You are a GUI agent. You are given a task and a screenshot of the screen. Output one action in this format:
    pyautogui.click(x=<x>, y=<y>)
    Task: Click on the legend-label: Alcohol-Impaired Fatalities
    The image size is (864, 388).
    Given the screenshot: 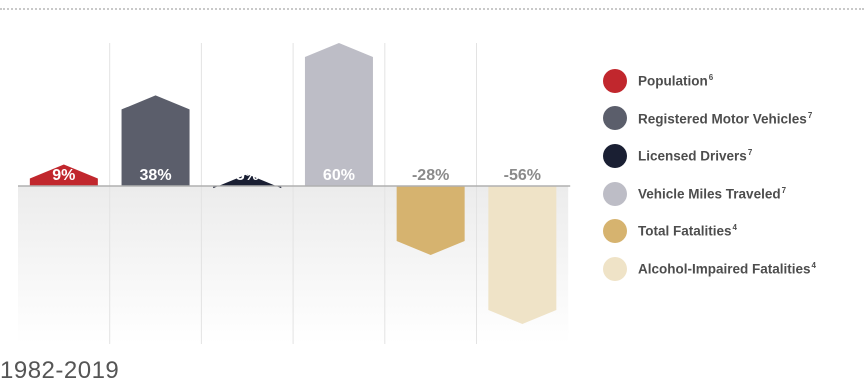 What is the action you would take?
    pyautogui.click(x=724, y=269)
    